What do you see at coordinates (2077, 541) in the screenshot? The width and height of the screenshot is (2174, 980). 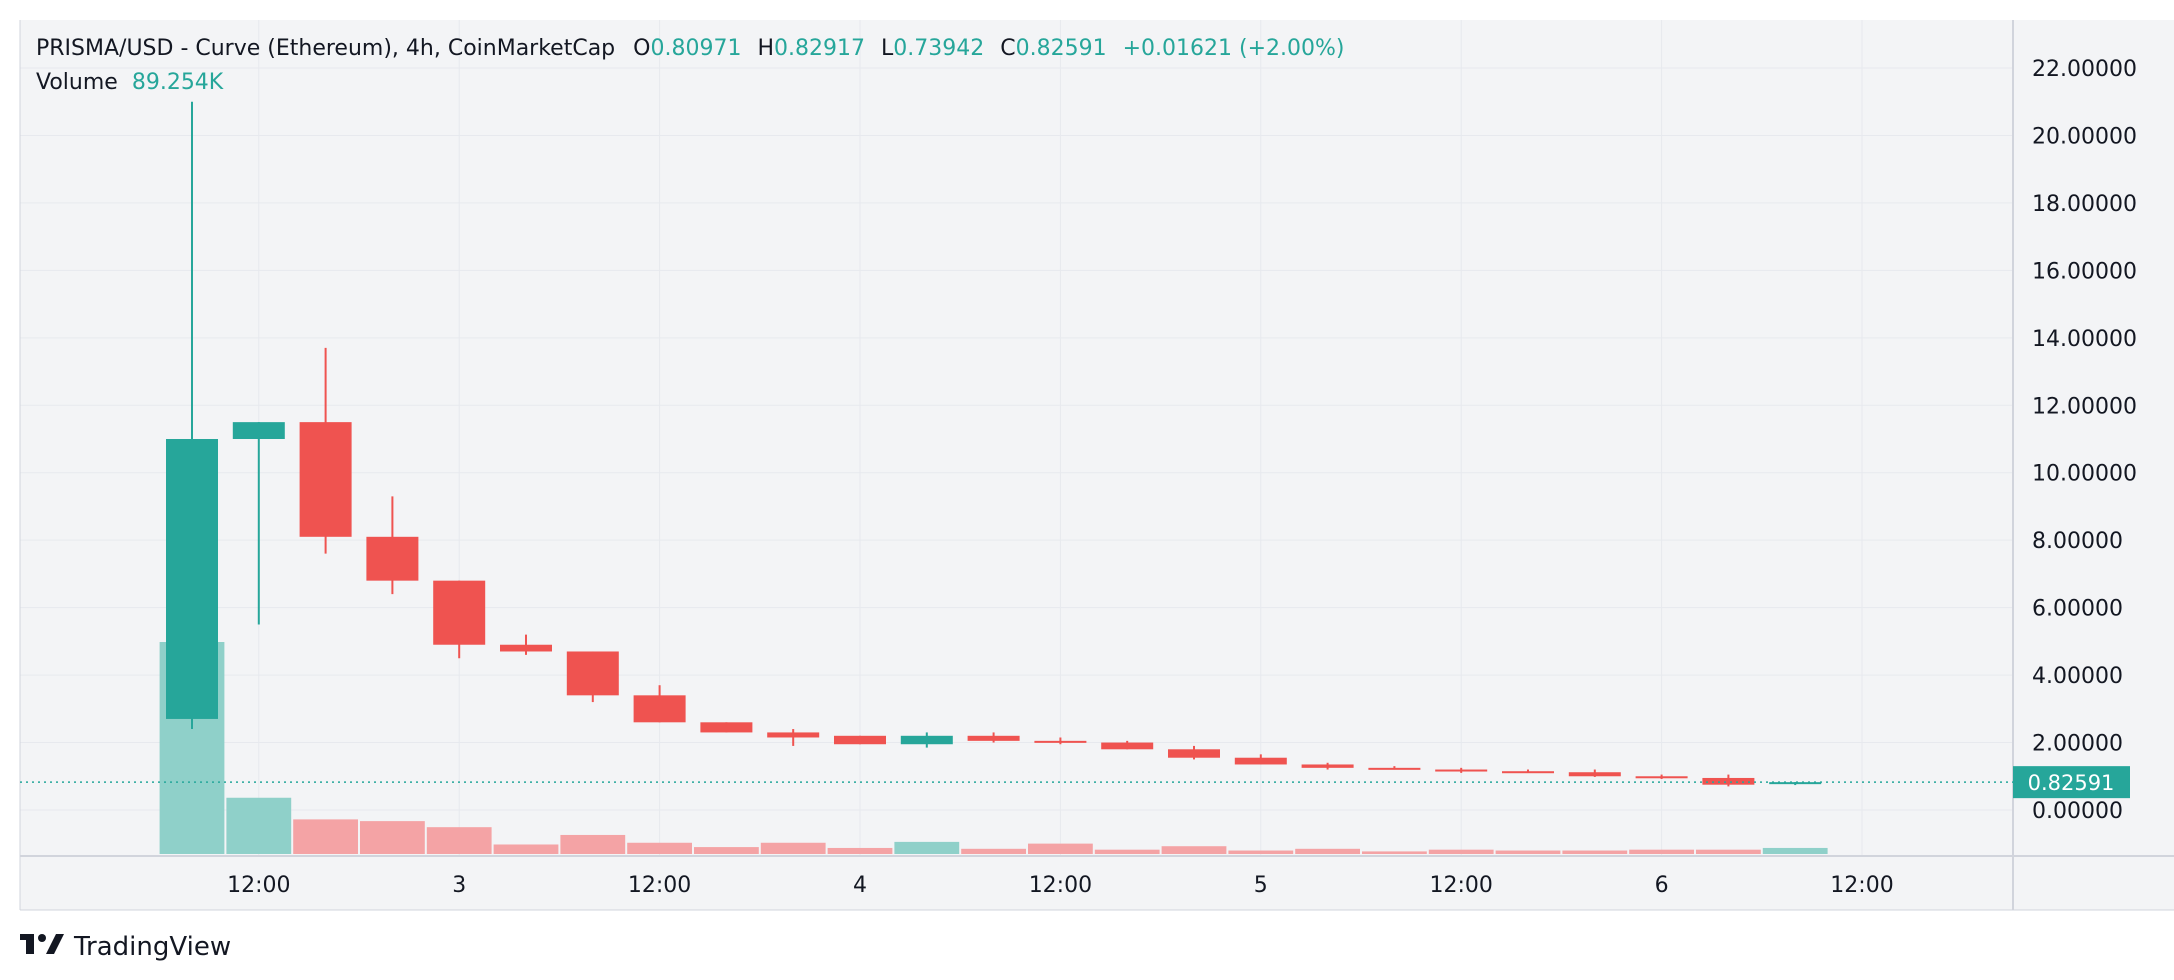 I see `price-tick-label: 8.00000` at bounding box center [2077, 541].